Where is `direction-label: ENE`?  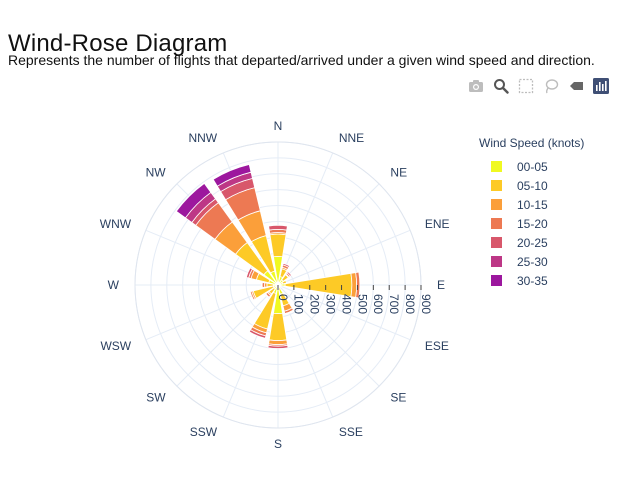 direction-label: ENE is located at coordinates (437, 224).